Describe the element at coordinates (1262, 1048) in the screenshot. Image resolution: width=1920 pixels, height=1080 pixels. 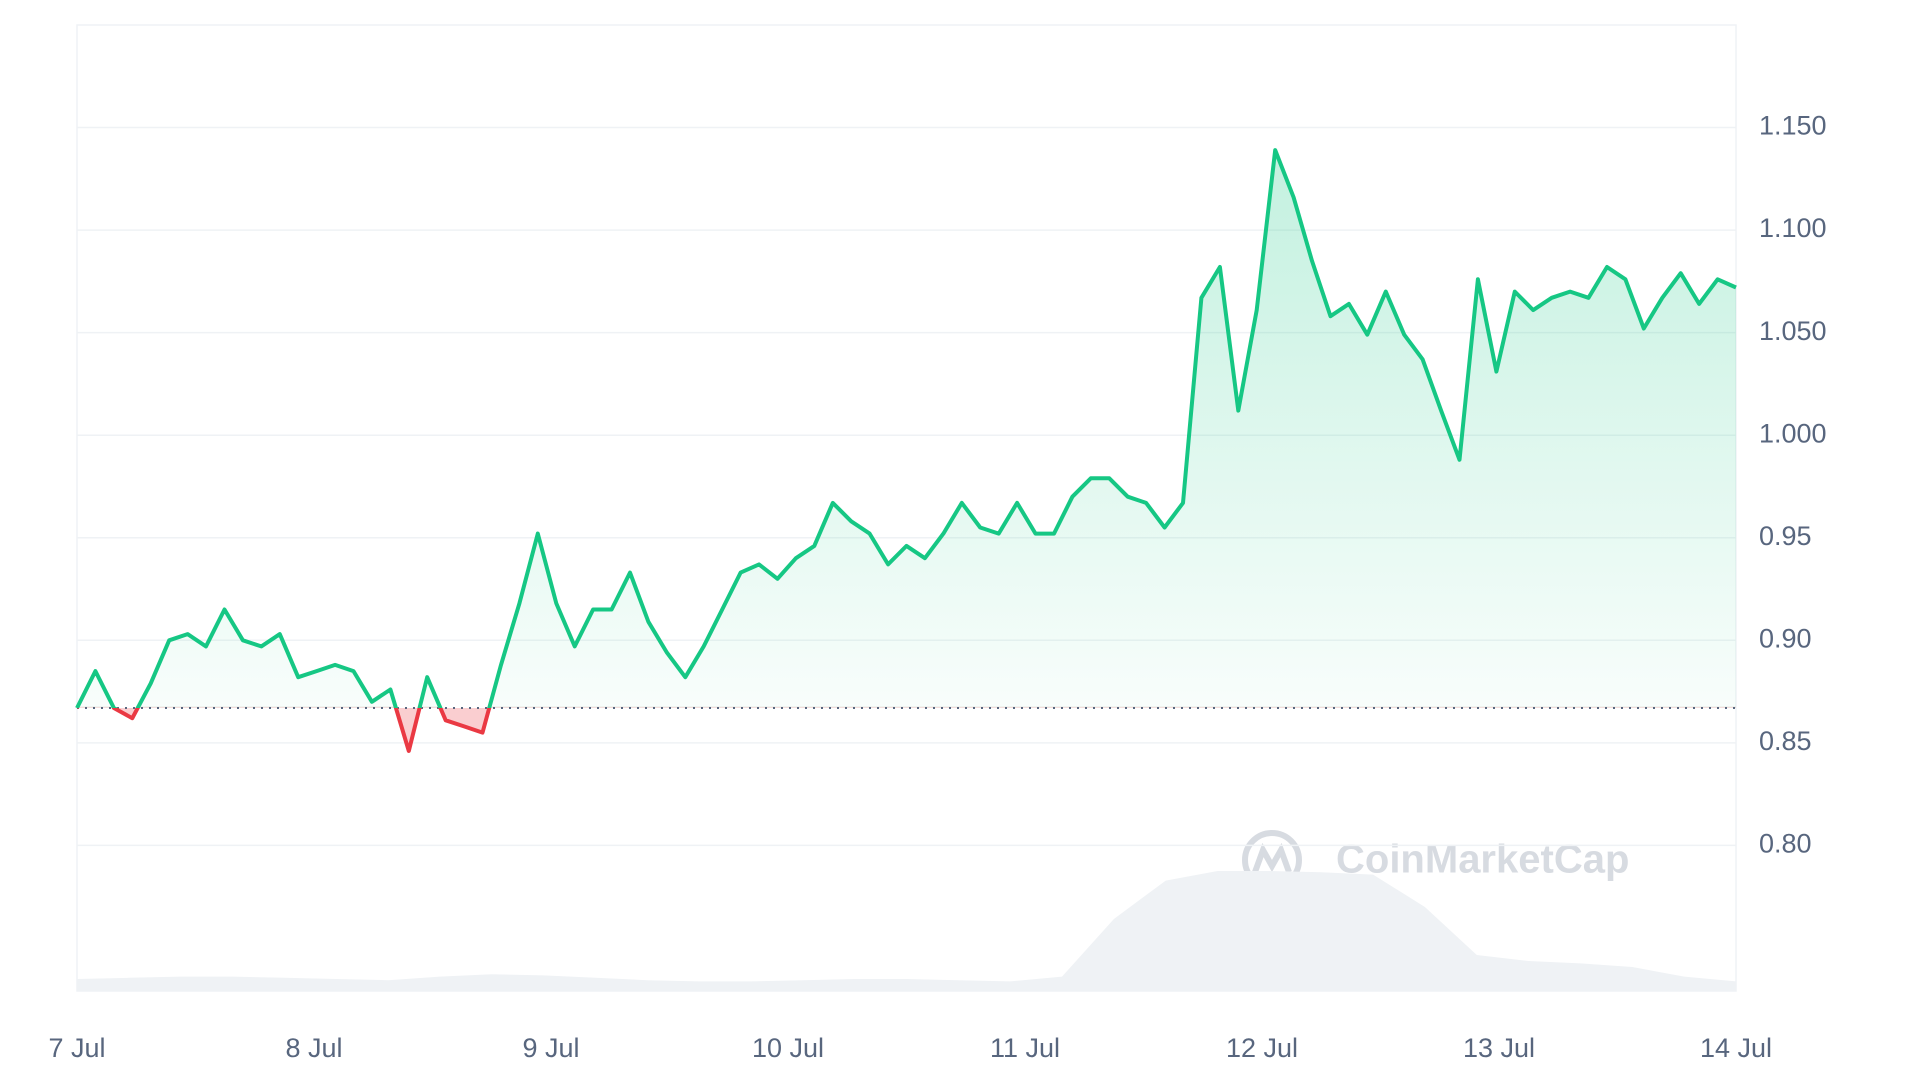
I see `x-tick-label: 12 Jul` at that location.